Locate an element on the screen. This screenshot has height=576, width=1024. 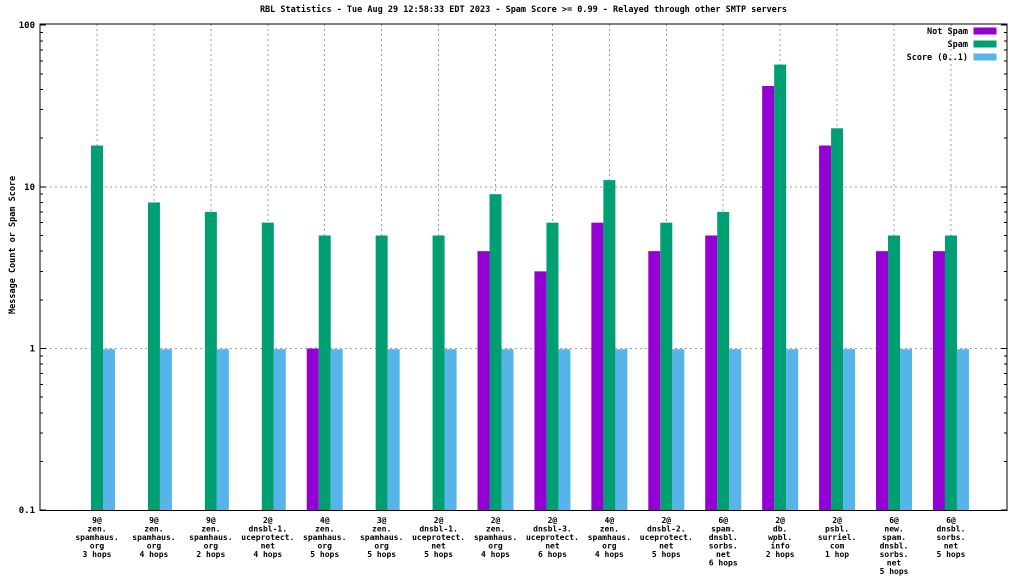
x-tick-label: psbl. is located at coordinates (837, 529).